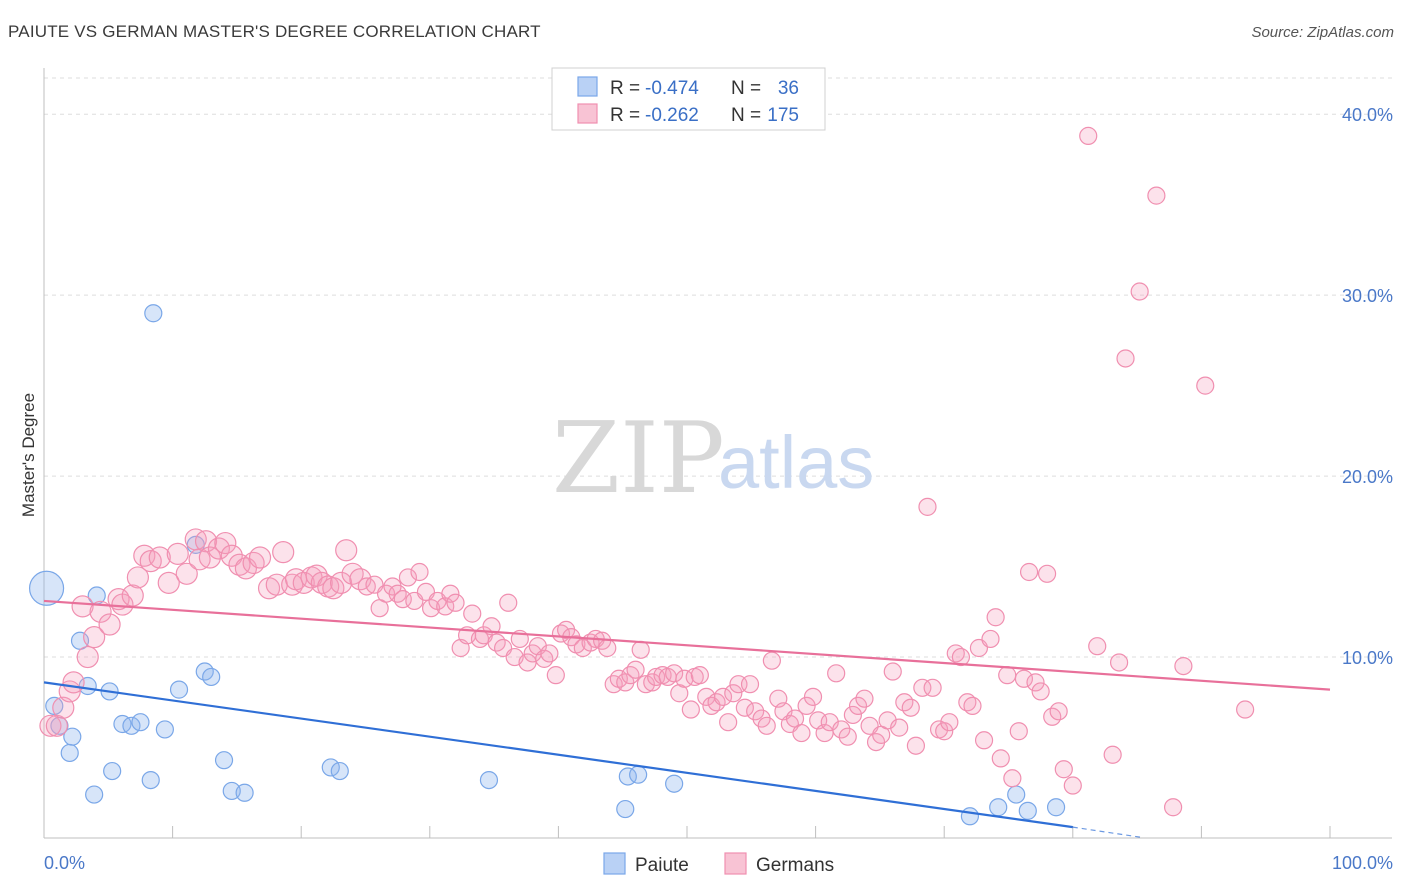 The height and width of the screenshot is (892, 1406). I want to click on watermark-atlas: atlas, so click(796, 462).